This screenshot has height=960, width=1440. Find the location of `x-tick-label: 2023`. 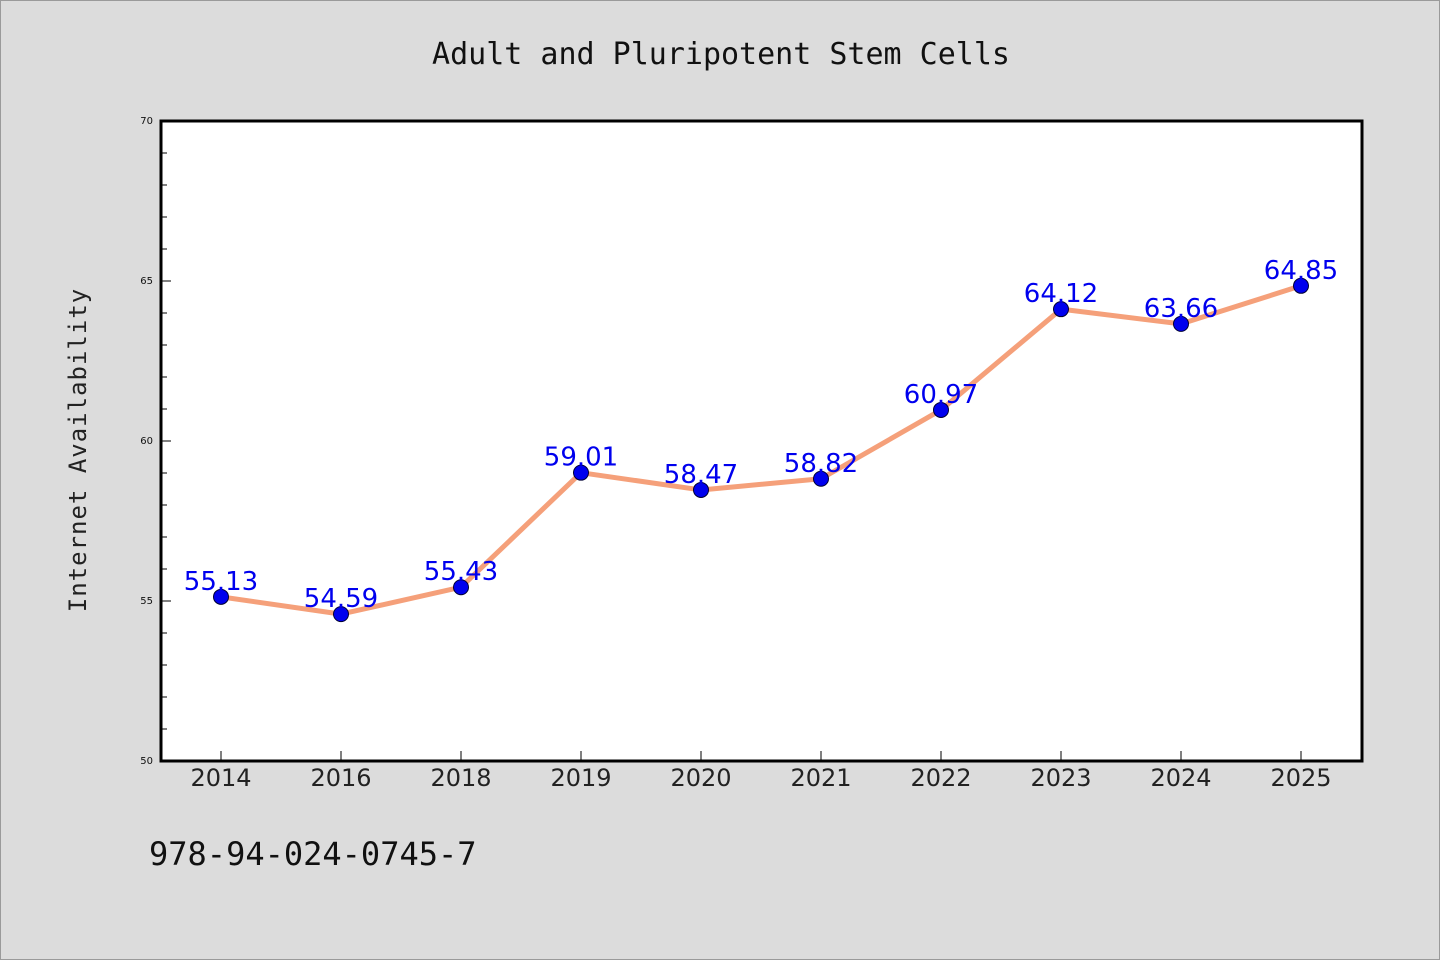

x-tick-label: 2023 is located at coordinates (1060, 778).